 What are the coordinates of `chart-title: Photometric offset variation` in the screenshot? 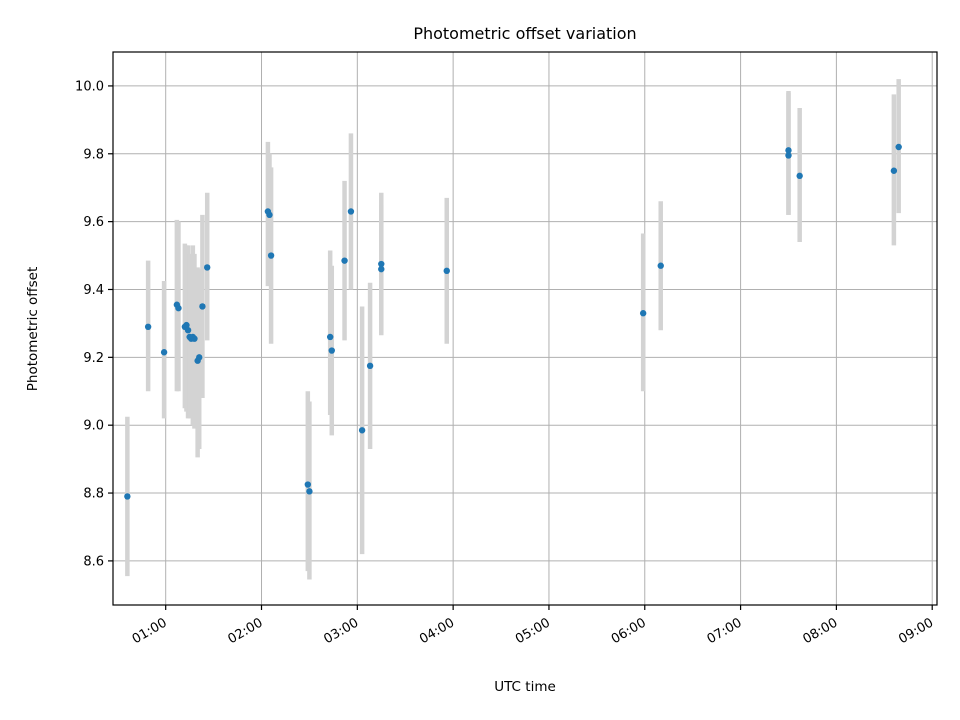 It's located at (524, 33).